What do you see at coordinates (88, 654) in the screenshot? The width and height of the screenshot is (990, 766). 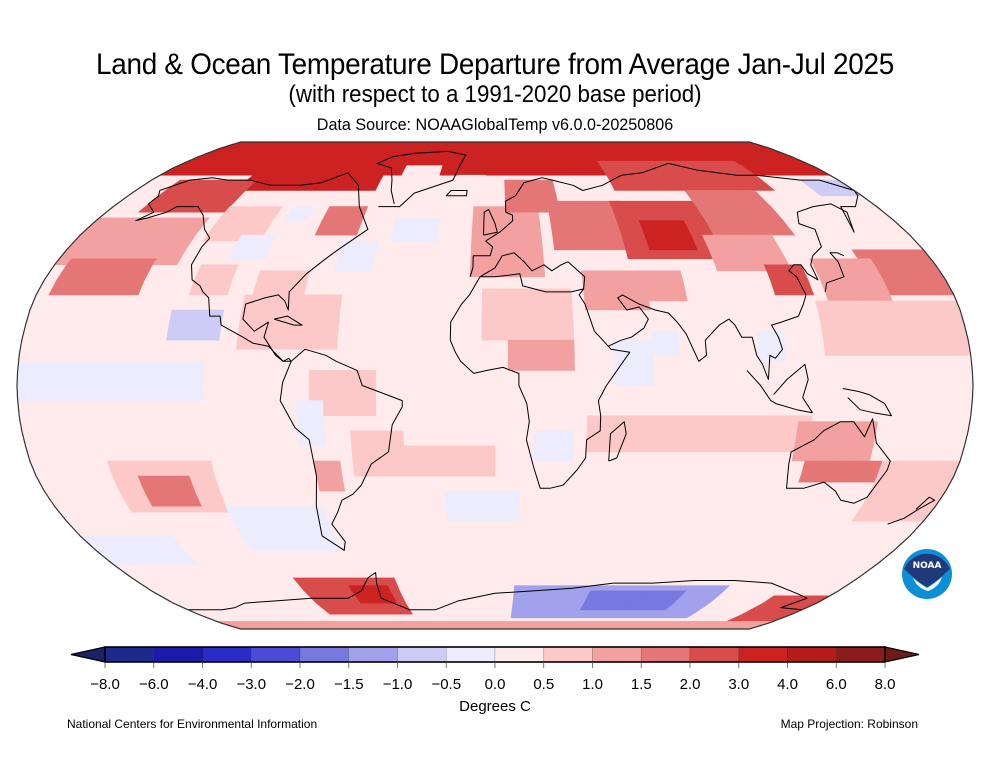 I see `colorbar-under-arrow` at bounding box center [88, 654].